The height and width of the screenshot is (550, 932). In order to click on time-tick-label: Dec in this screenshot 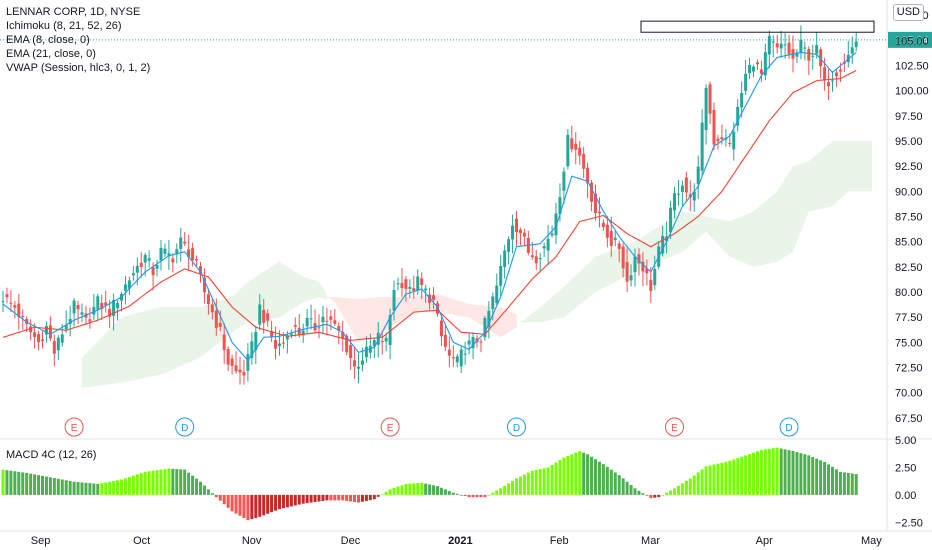, I will do `click(351, 541)`.